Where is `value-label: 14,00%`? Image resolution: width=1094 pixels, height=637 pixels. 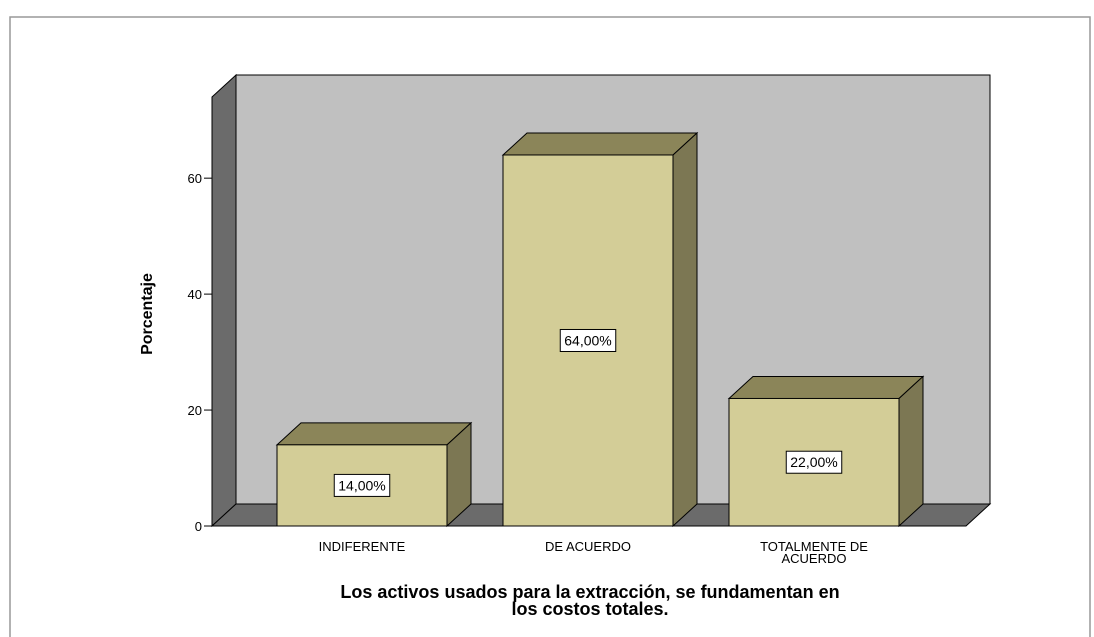 value-label: 14,00% is located at coordinates (361, 485).